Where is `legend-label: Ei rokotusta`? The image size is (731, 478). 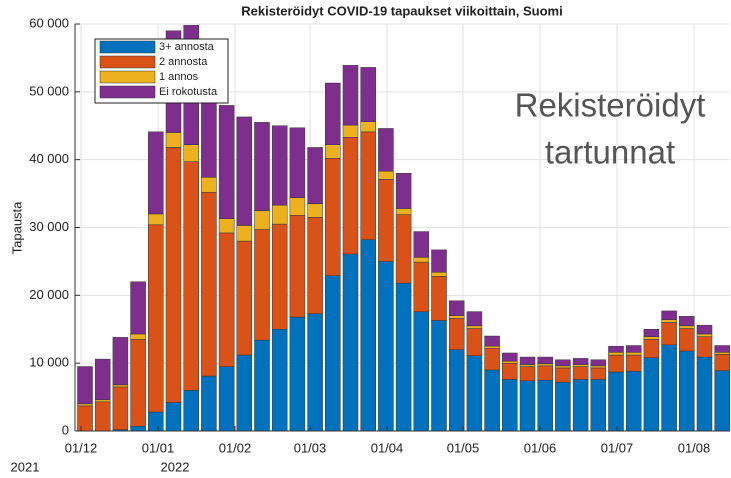 legend-label: Ei rokotusta is located at coordinates (188, 92).